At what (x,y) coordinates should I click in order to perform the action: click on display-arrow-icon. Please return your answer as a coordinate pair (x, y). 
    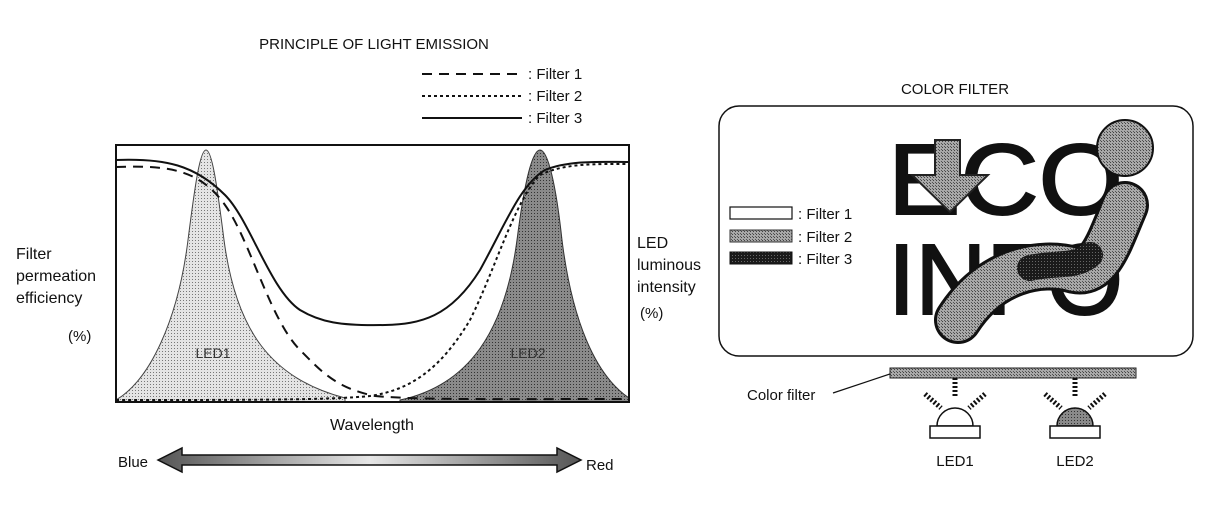
    Looking at the image, I should click on (950, 176).